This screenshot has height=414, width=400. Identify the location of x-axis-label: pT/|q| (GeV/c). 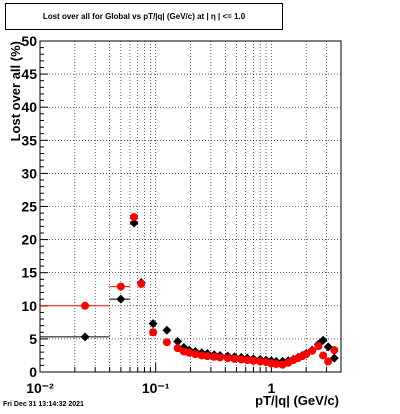
(297, 400).